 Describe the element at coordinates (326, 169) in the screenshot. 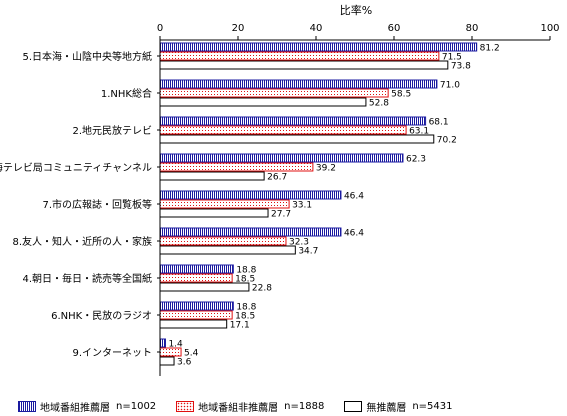

I see `data-label-nonrecommend: 39.2` at that location.